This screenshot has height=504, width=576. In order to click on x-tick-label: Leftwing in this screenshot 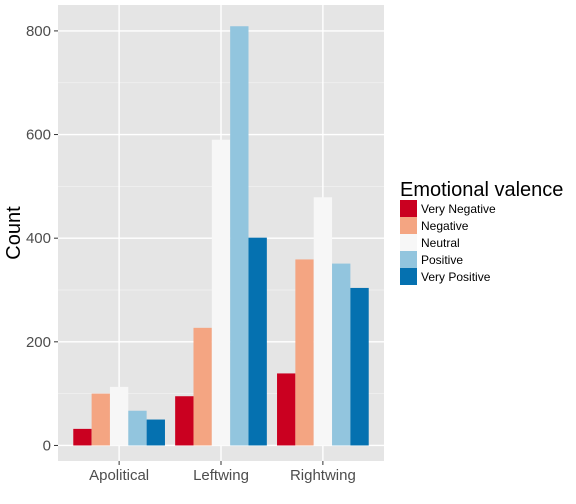, I will do `click(221, 475)`.